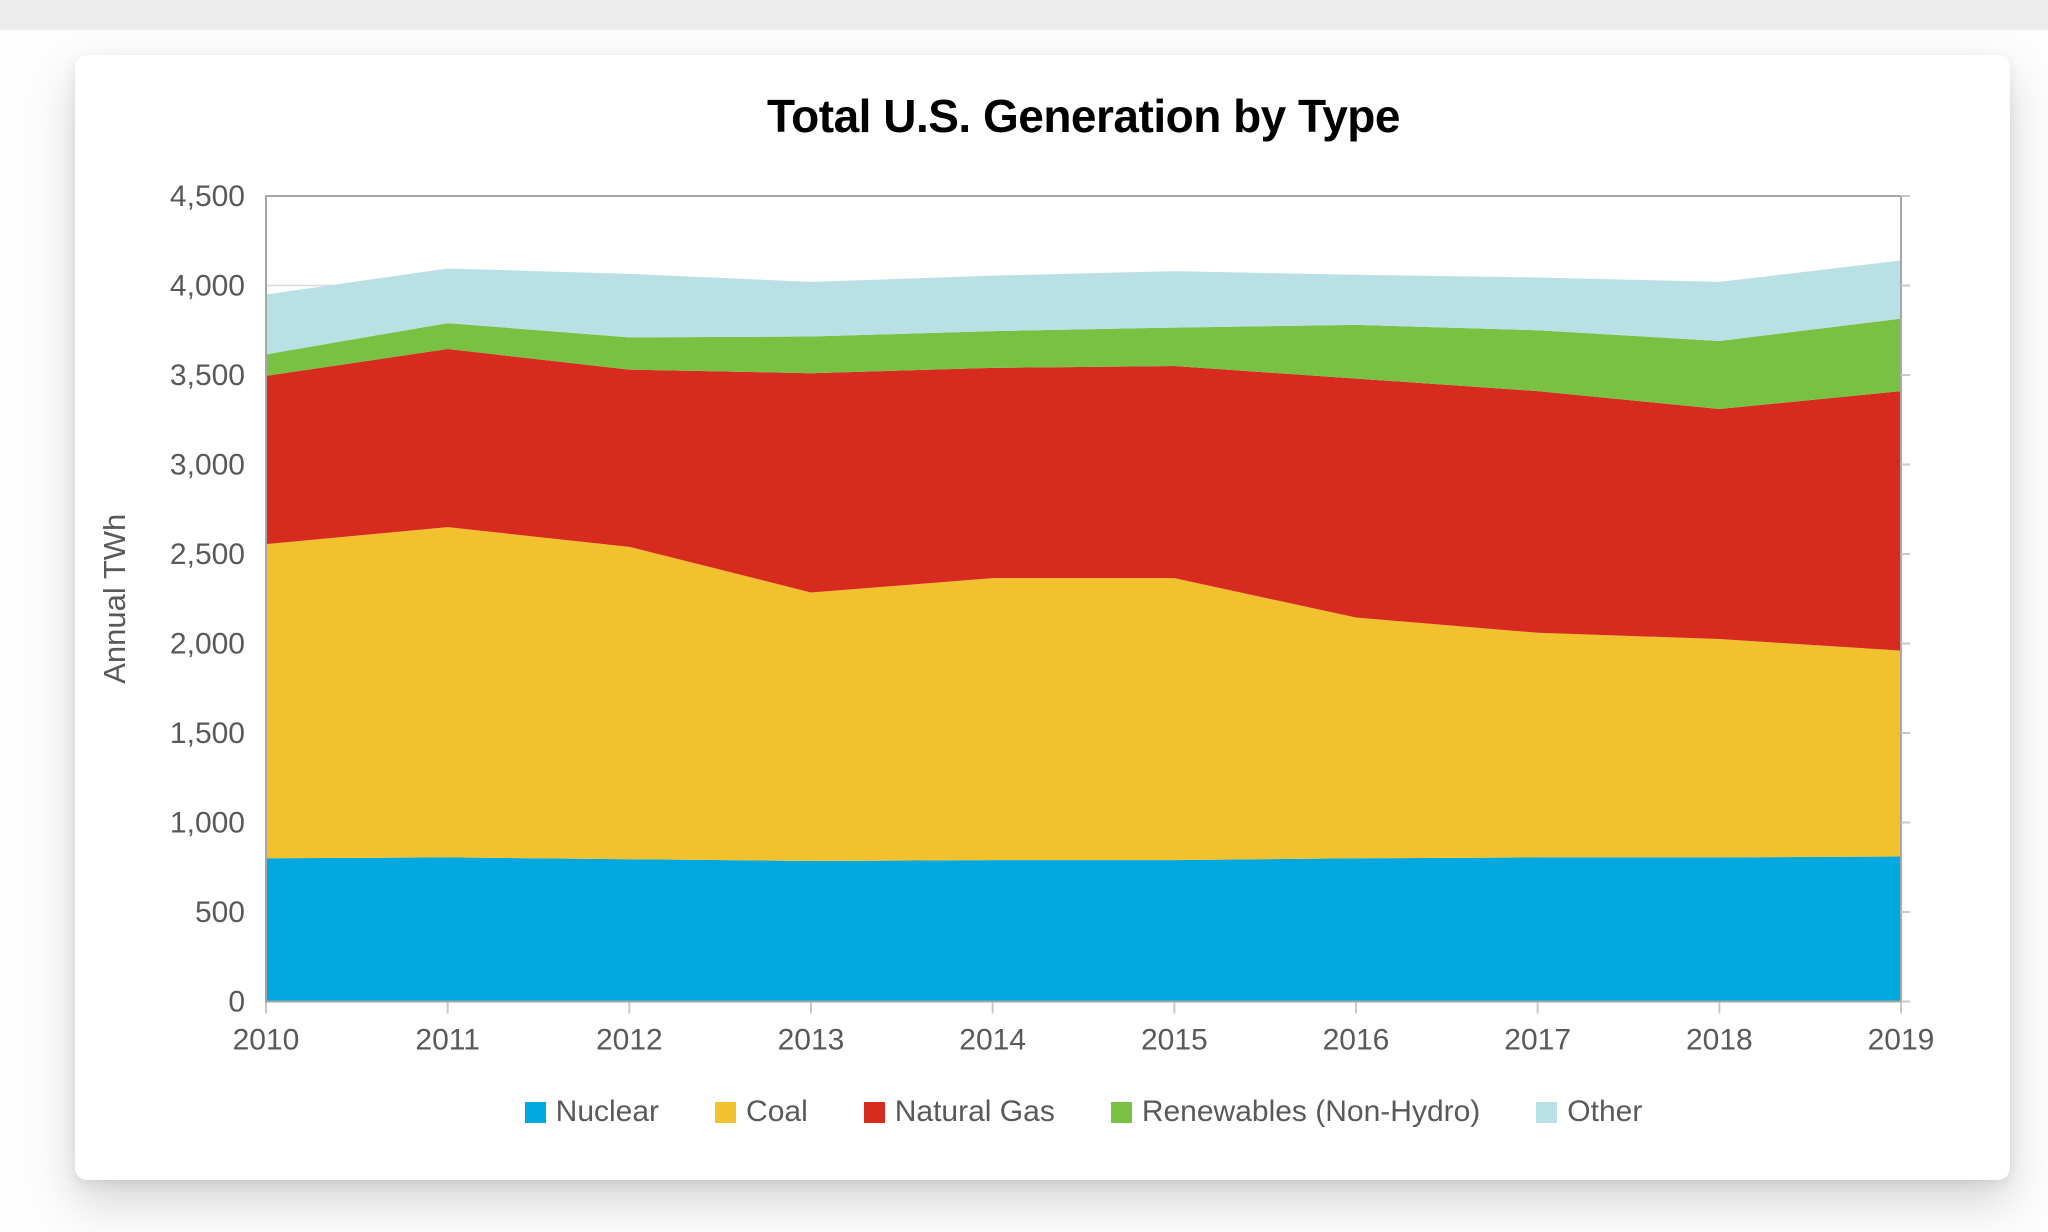  What do you see at coordinates (1719, 1040) in the screenshot?
I see `x-tick-label-2018: 2018` at bounding box center [1719, 1040].